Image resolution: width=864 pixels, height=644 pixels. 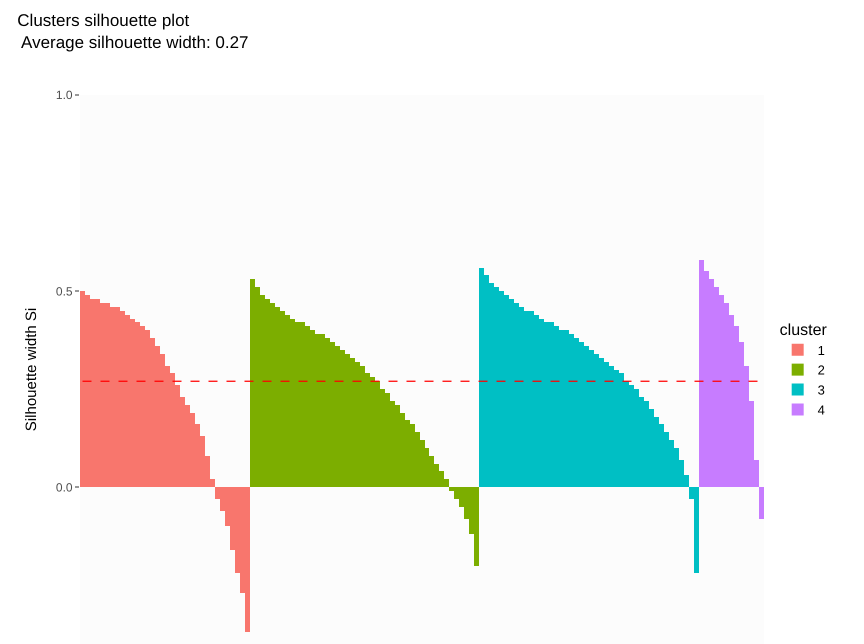 I want to click on legend-label: 2, so click(x=821, y=370).